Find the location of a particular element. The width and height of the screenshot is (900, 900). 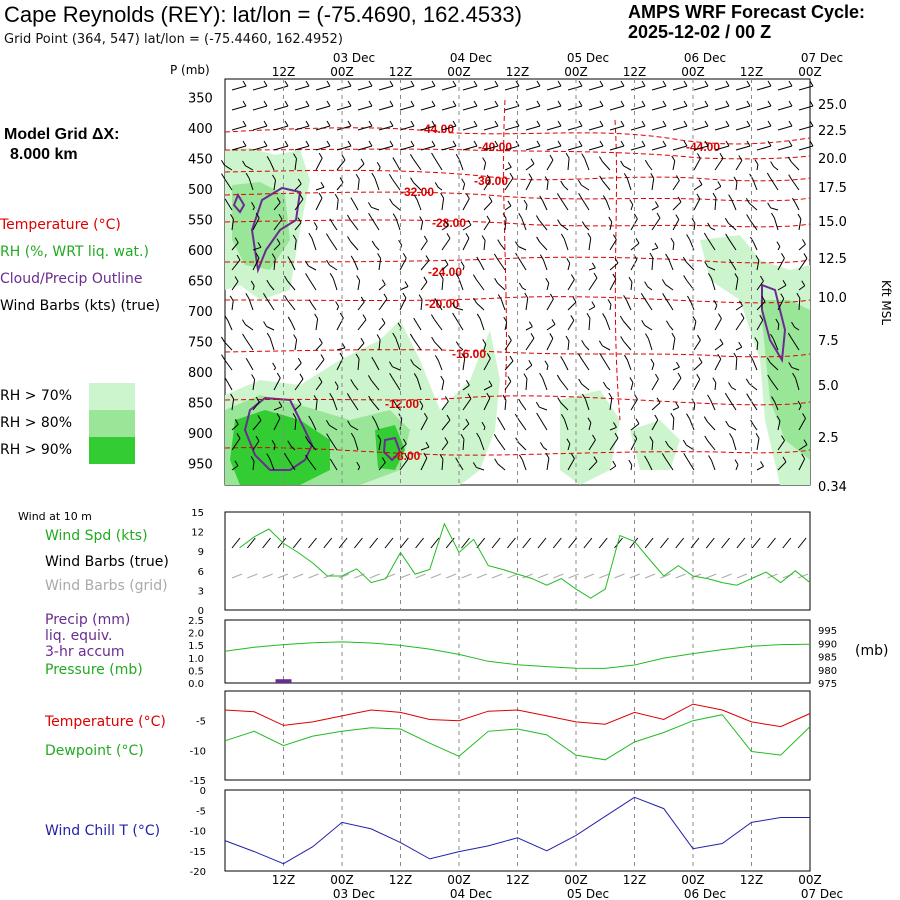

y-tick-label: 980 is located at coordinates (827, 671).